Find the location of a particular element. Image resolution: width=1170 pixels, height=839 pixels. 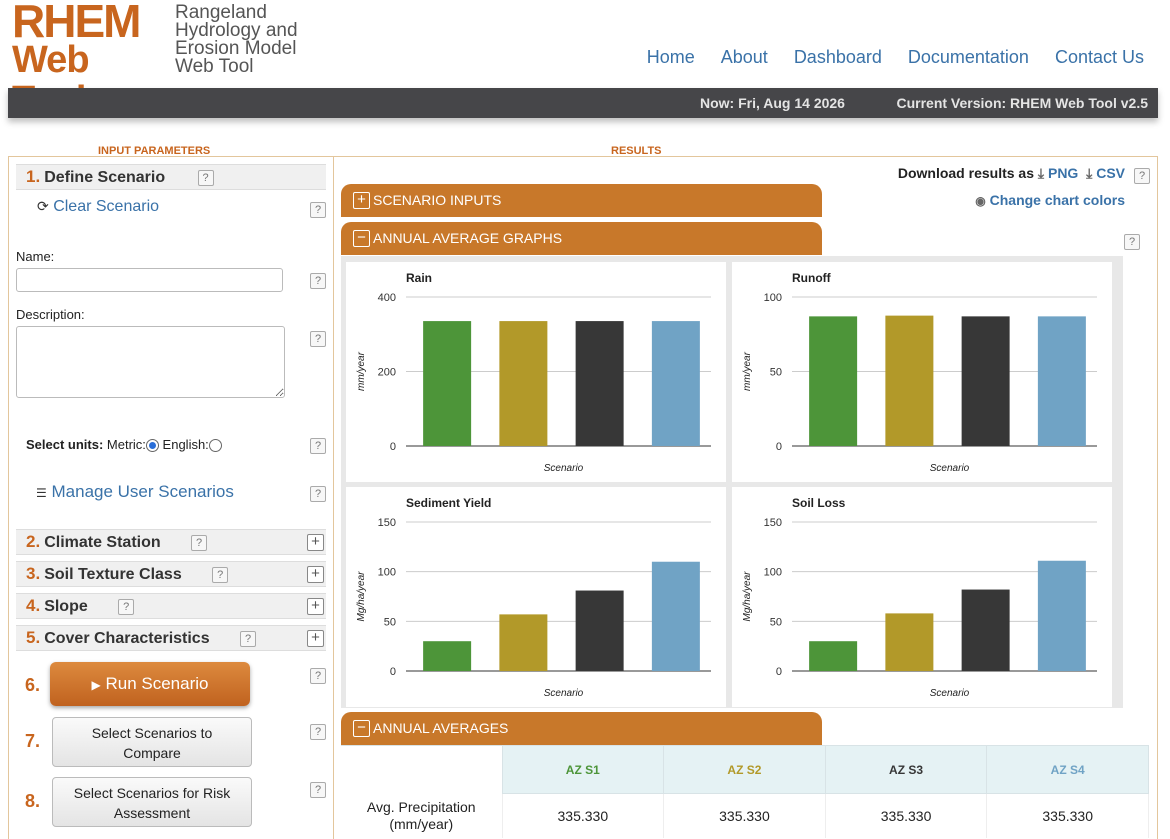

clear-scenario-link: ⟳ Clear Scenario is located at coordinates (98, 207).